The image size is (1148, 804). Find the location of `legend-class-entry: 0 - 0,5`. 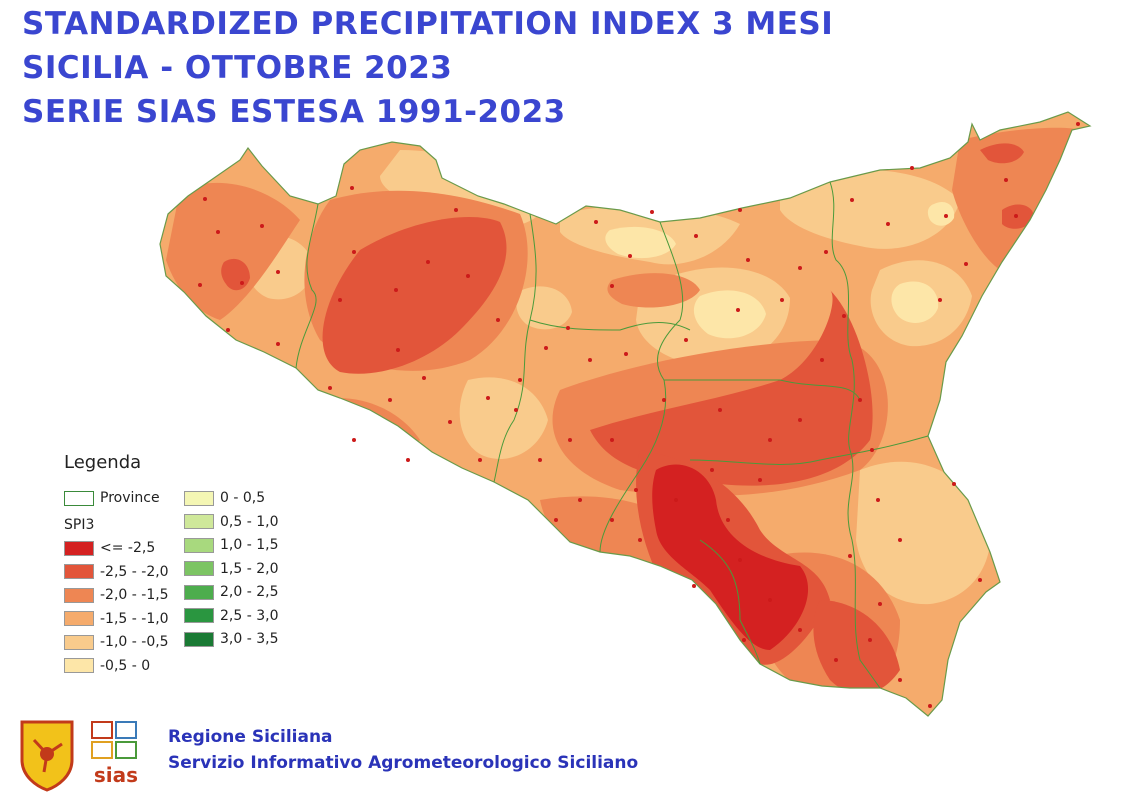

legend-class-entry: 0 - 0,5 is located at coordinates (224, 498).